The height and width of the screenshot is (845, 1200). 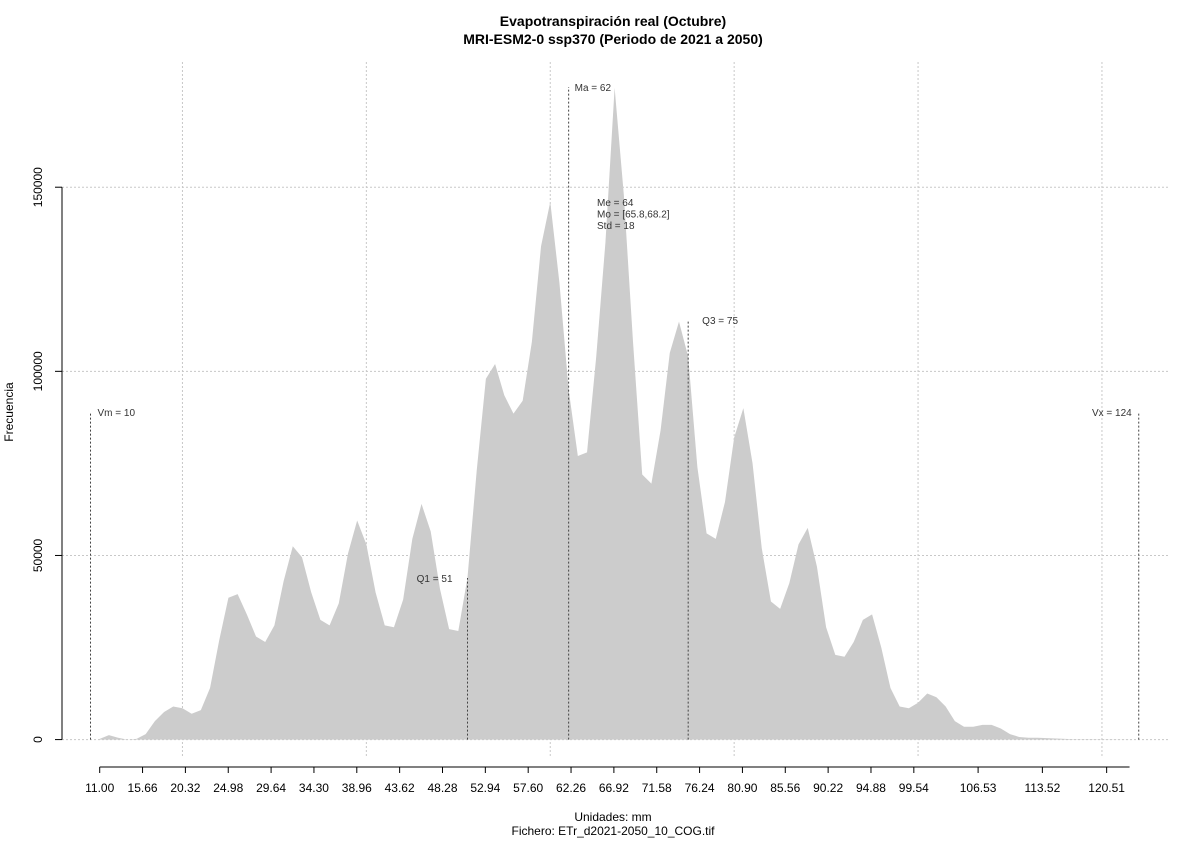 What do you see at coordinates (785, 788) in the screenshot?
I see `x-tick-label: 85.56` at bounding box center [785, 788].